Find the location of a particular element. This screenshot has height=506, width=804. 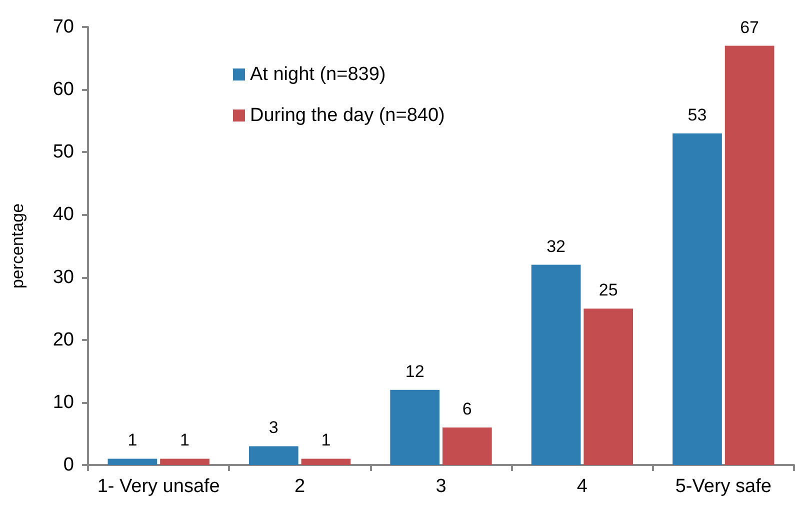

y-tick-label: 70 is located at coordinates (63, 27).